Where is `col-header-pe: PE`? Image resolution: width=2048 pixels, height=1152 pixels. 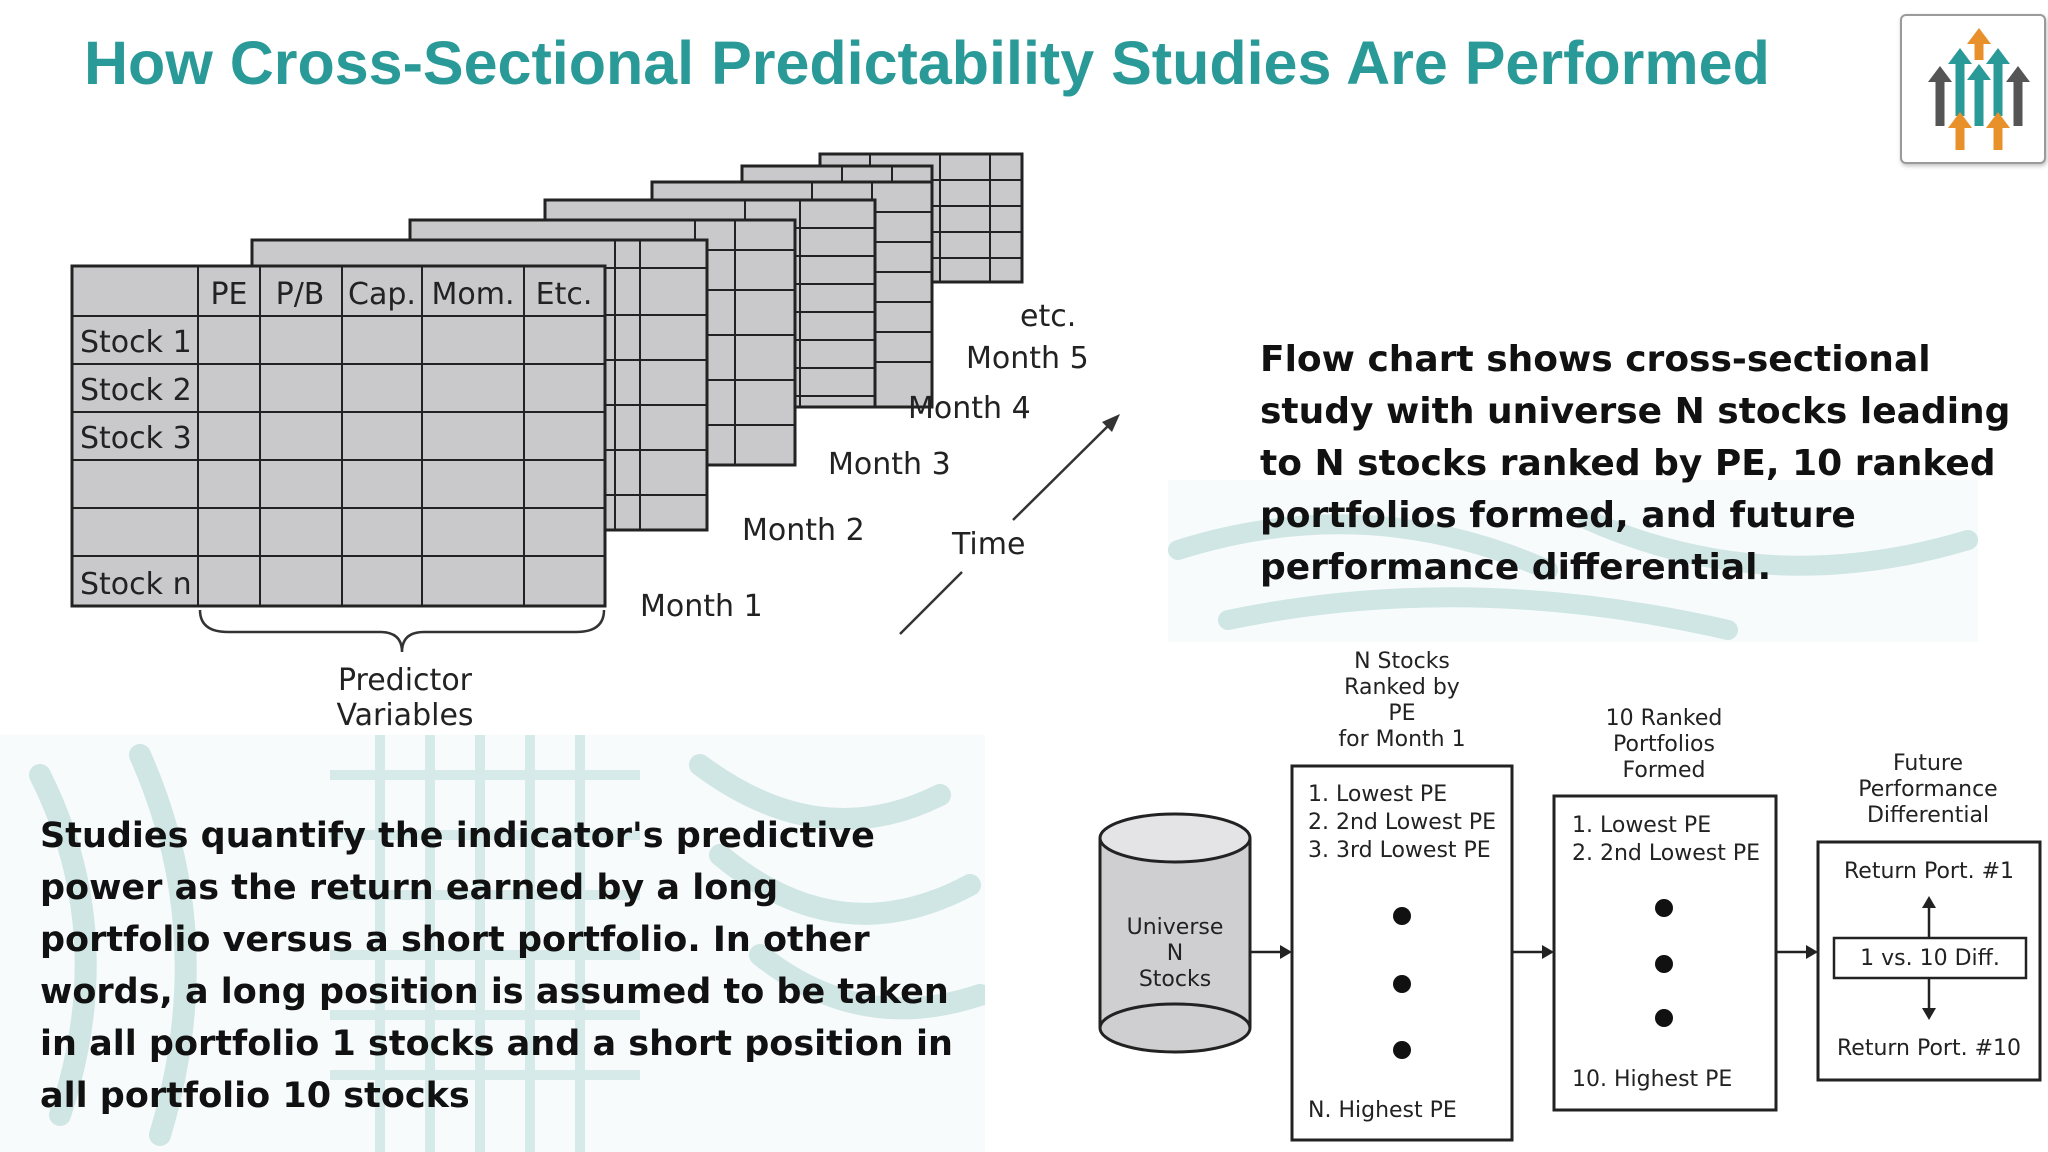
col-header-pe: PE is located at coordinates (228, 294).